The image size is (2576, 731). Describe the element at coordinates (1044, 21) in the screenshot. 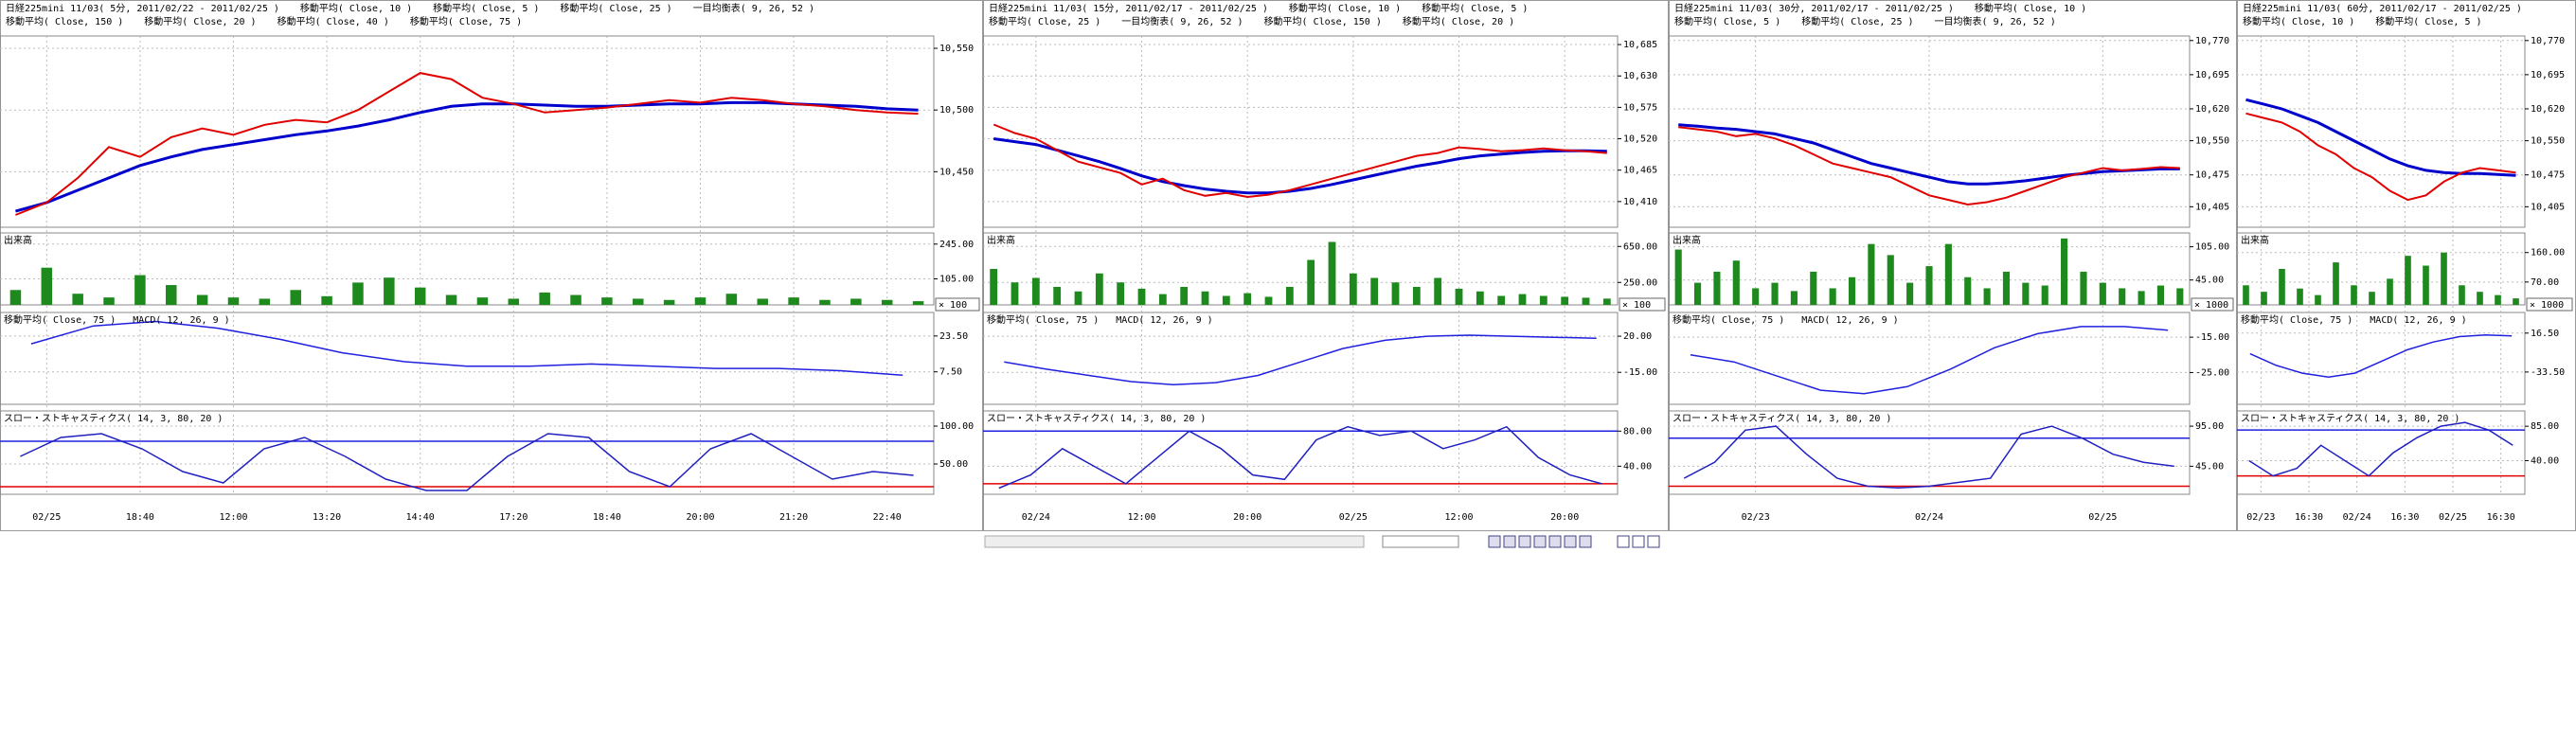

I see `indicator-label: 移動平均( Close, 25 )` at that location.